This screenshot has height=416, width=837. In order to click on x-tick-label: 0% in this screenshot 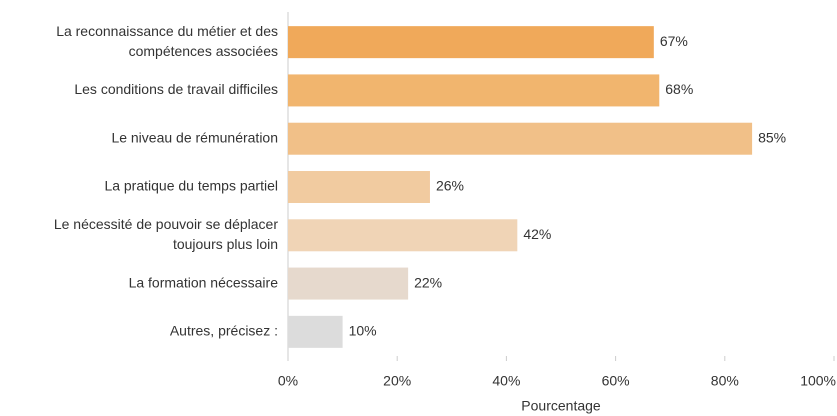, I will do `click(288, 381)`.